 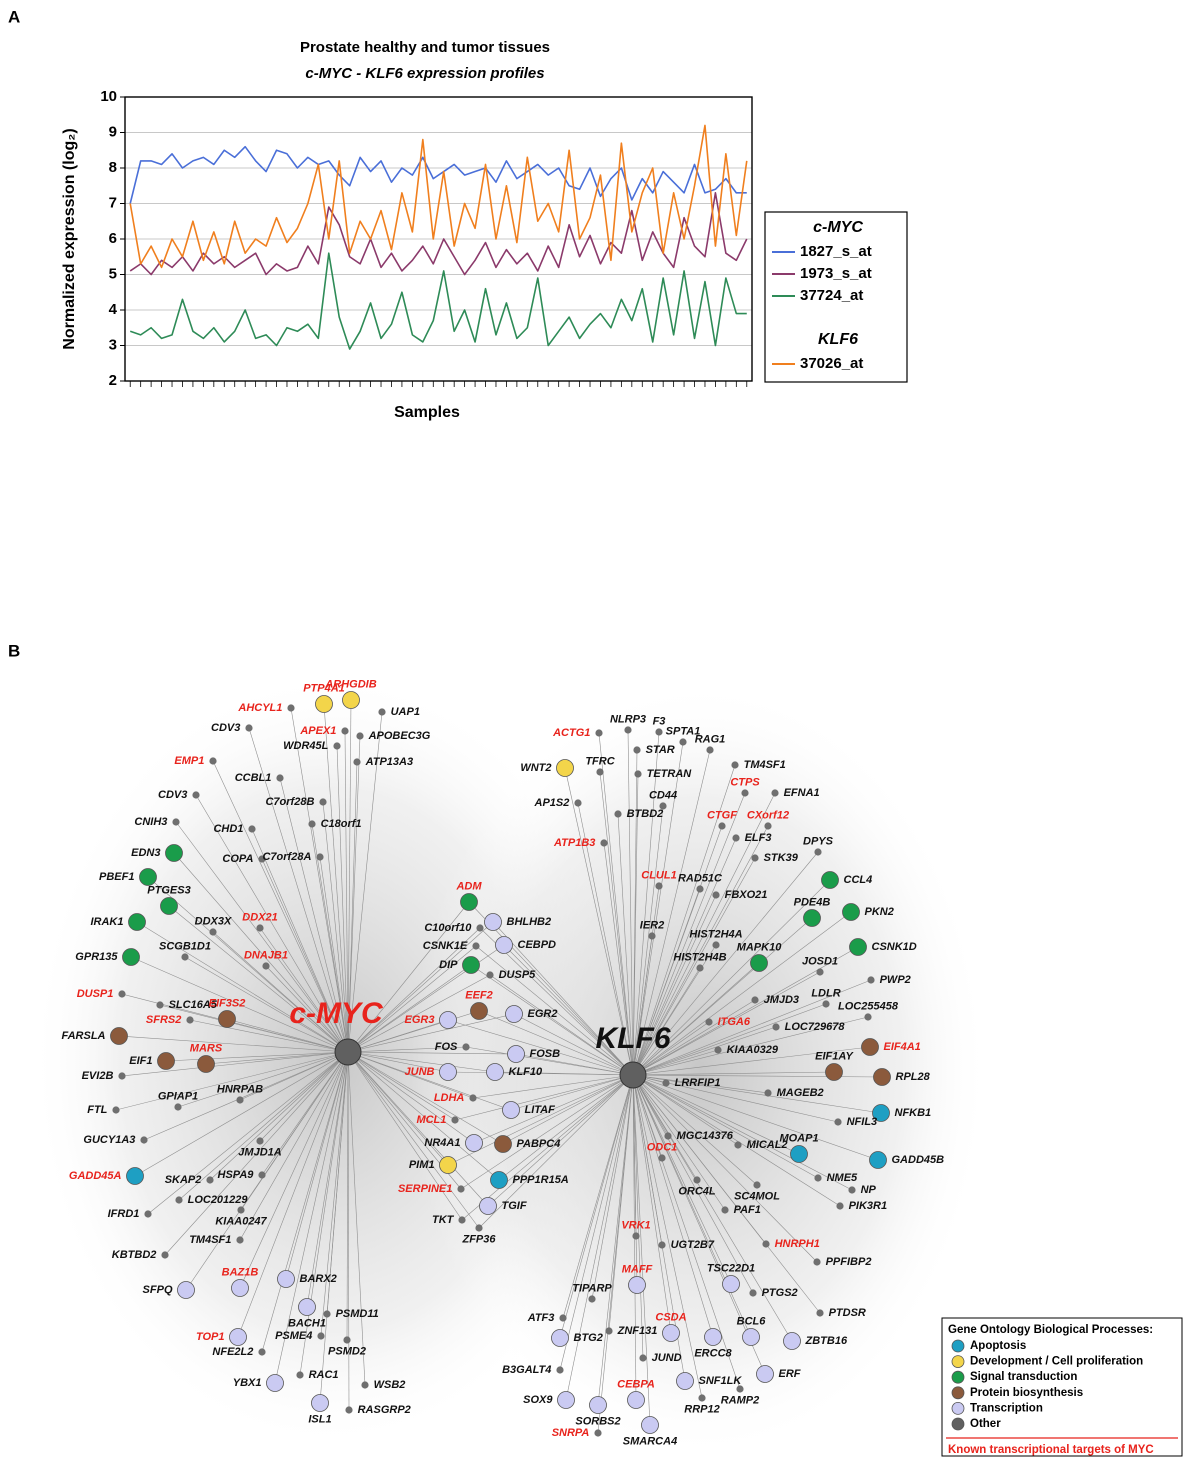 What do you see at coordinates (206, 1048) in the screenshot?
I see `gene-label: MARS` at bounding box center [206, 1048].